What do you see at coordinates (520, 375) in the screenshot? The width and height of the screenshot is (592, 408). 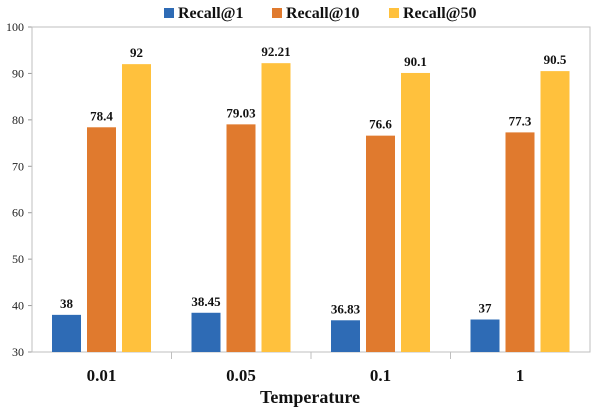 I see `x-tick-label: 1` at bounding box center [520, 375].